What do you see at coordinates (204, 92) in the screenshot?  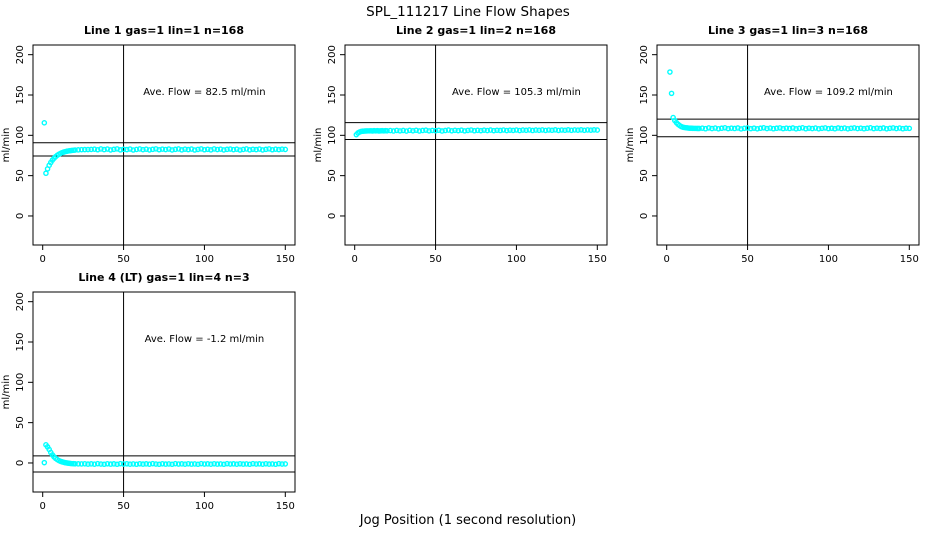 I see `ave-flow-annotation: Ave. Flow = 82.5 ml/min` at bounding box center [204, 92].